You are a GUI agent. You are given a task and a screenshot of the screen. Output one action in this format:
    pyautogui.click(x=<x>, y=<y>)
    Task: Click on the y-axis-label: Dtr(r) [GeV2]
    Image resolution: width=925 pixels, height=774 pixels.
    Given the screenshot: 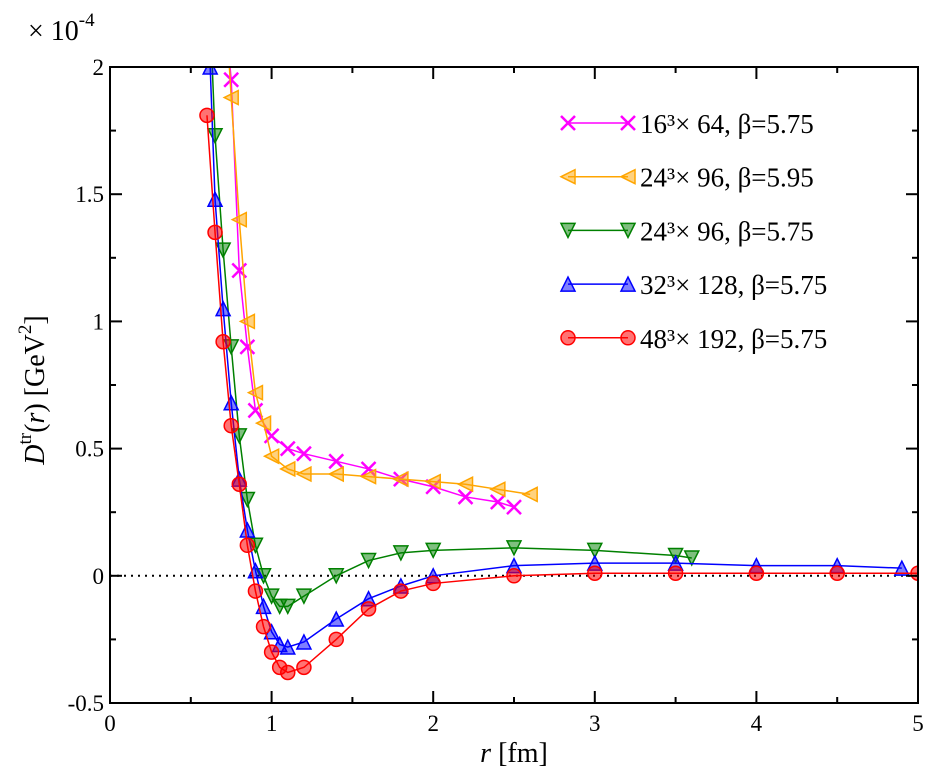 What is the action you would take?
    pyautogui.click(x=33, y=390)
    